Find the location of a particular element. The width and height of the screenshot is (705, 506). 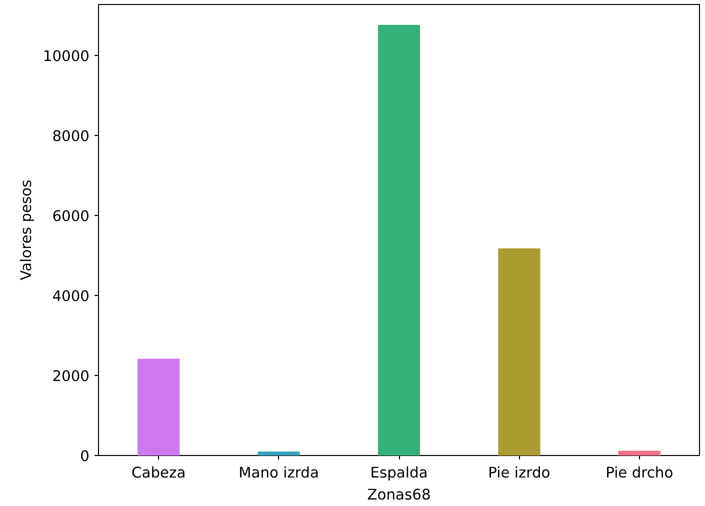

x-tick-label: Cabeza is located at coordinates (158, 473).